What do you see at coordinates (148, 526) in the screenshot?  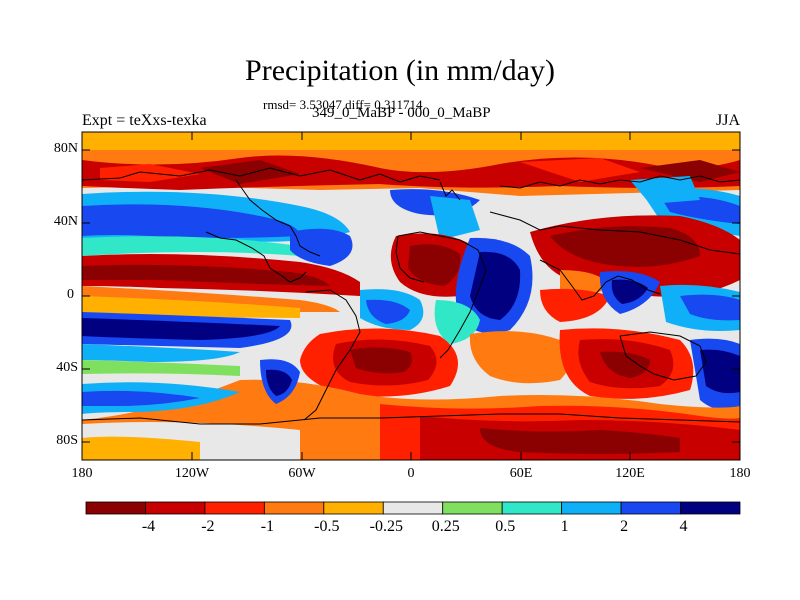 I see `colorbar-tick-label: -4` at bounding box center [148, 526].